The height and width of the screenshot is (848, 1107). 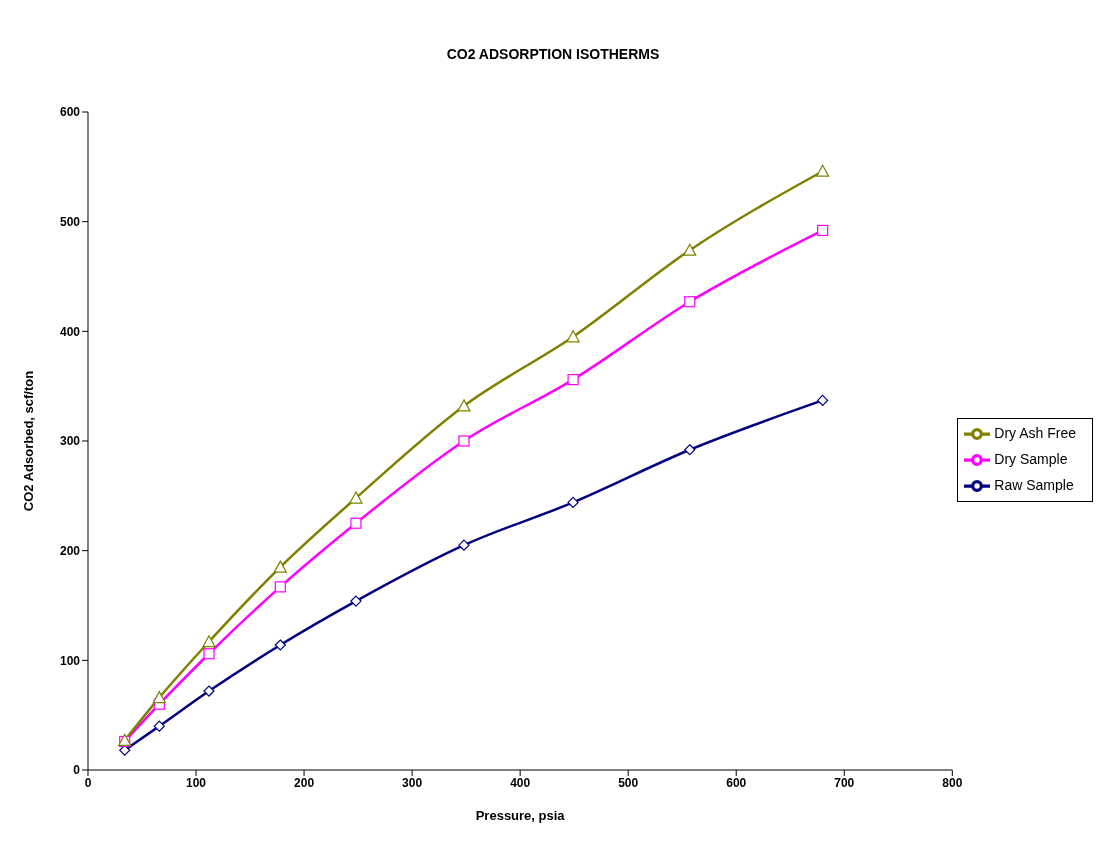 What do you see at coordinates (77, 770) in the screenshot?
I see `y-tick-label: 0` at bounding box center [77, 770].